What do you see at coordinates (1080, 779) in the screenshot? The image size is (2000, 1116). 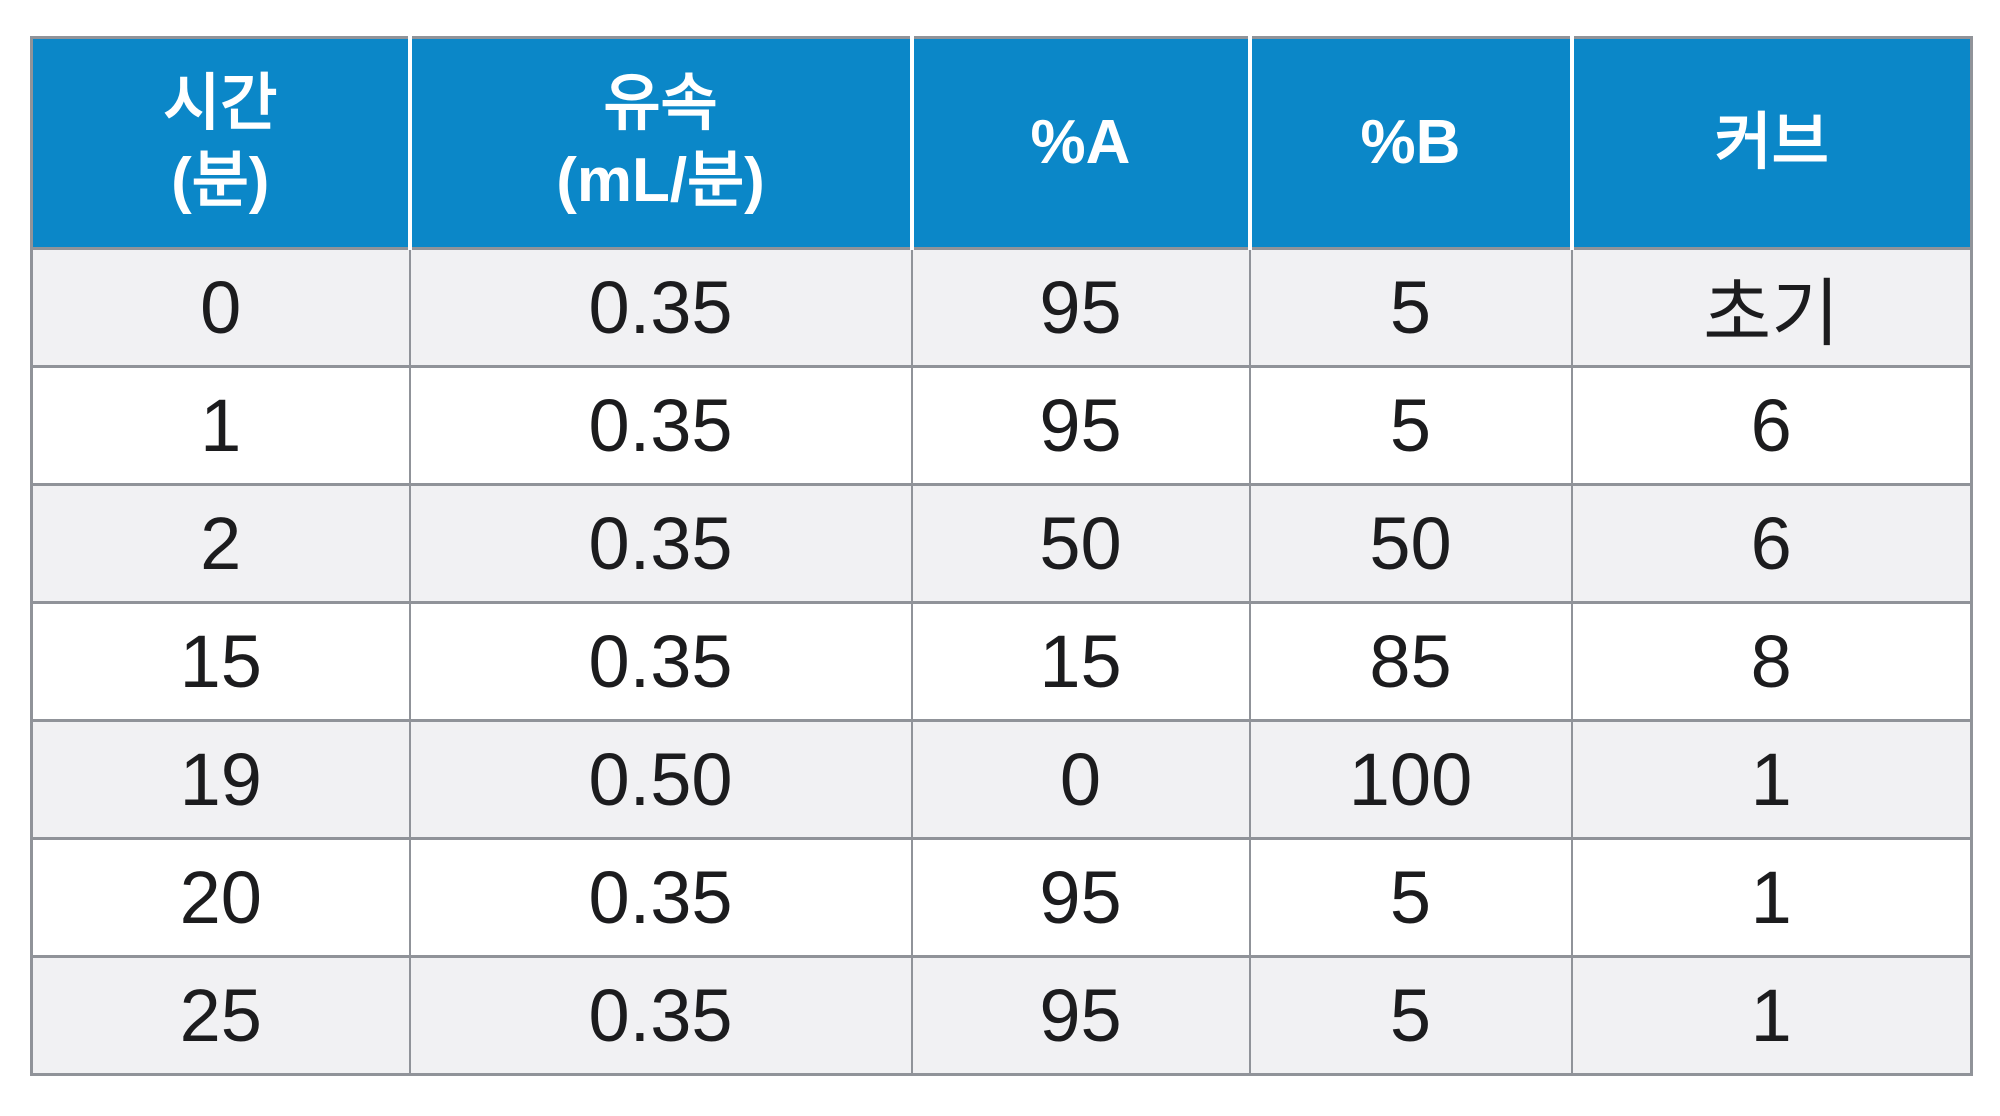 I see `cell-percent-a: 0` at bounding box center [1080, 779].